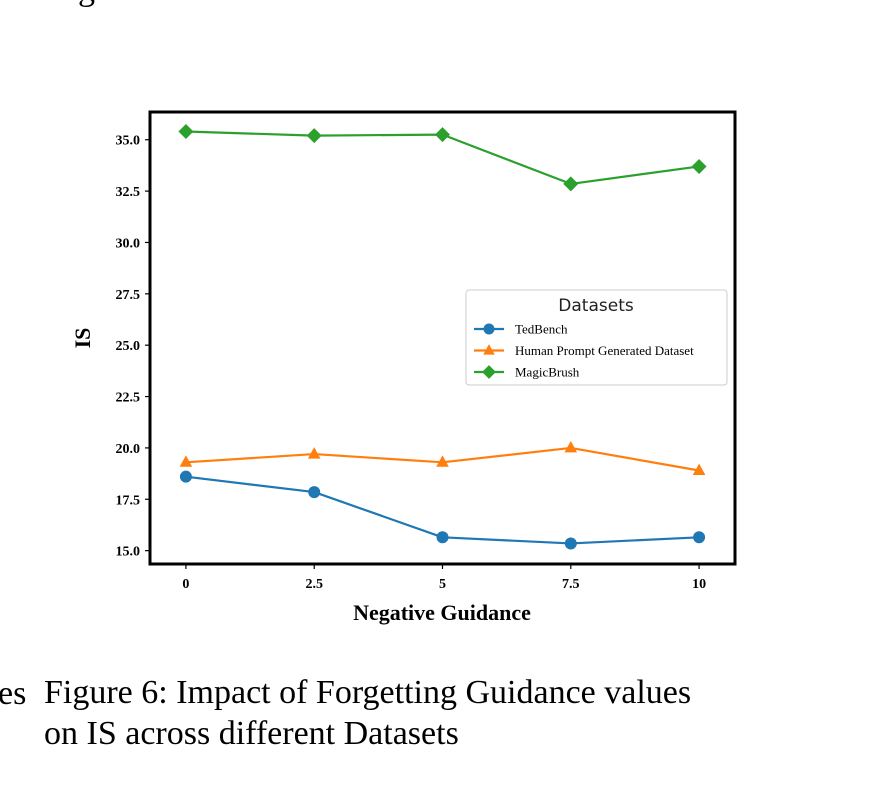  I want to click on y-axis: 15.0 17.5 20.0 22.5 25.0 27.5 30.0 32.5 35.0, so click(133, 347).